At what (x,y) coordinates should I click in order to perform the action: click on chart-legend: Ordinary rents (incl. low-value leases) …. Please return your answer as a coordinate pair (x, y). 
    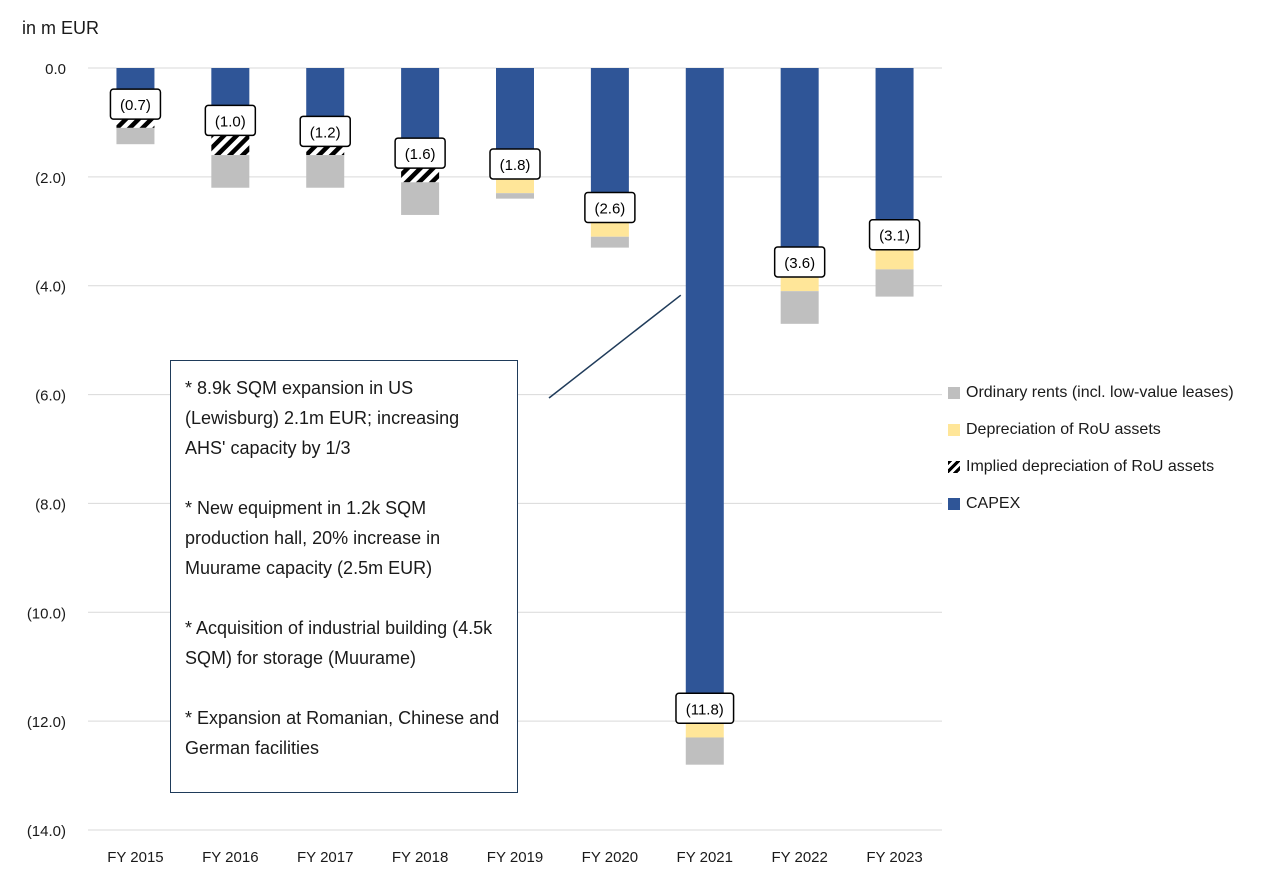
    Looking at the image, I should click on (1091, 448).